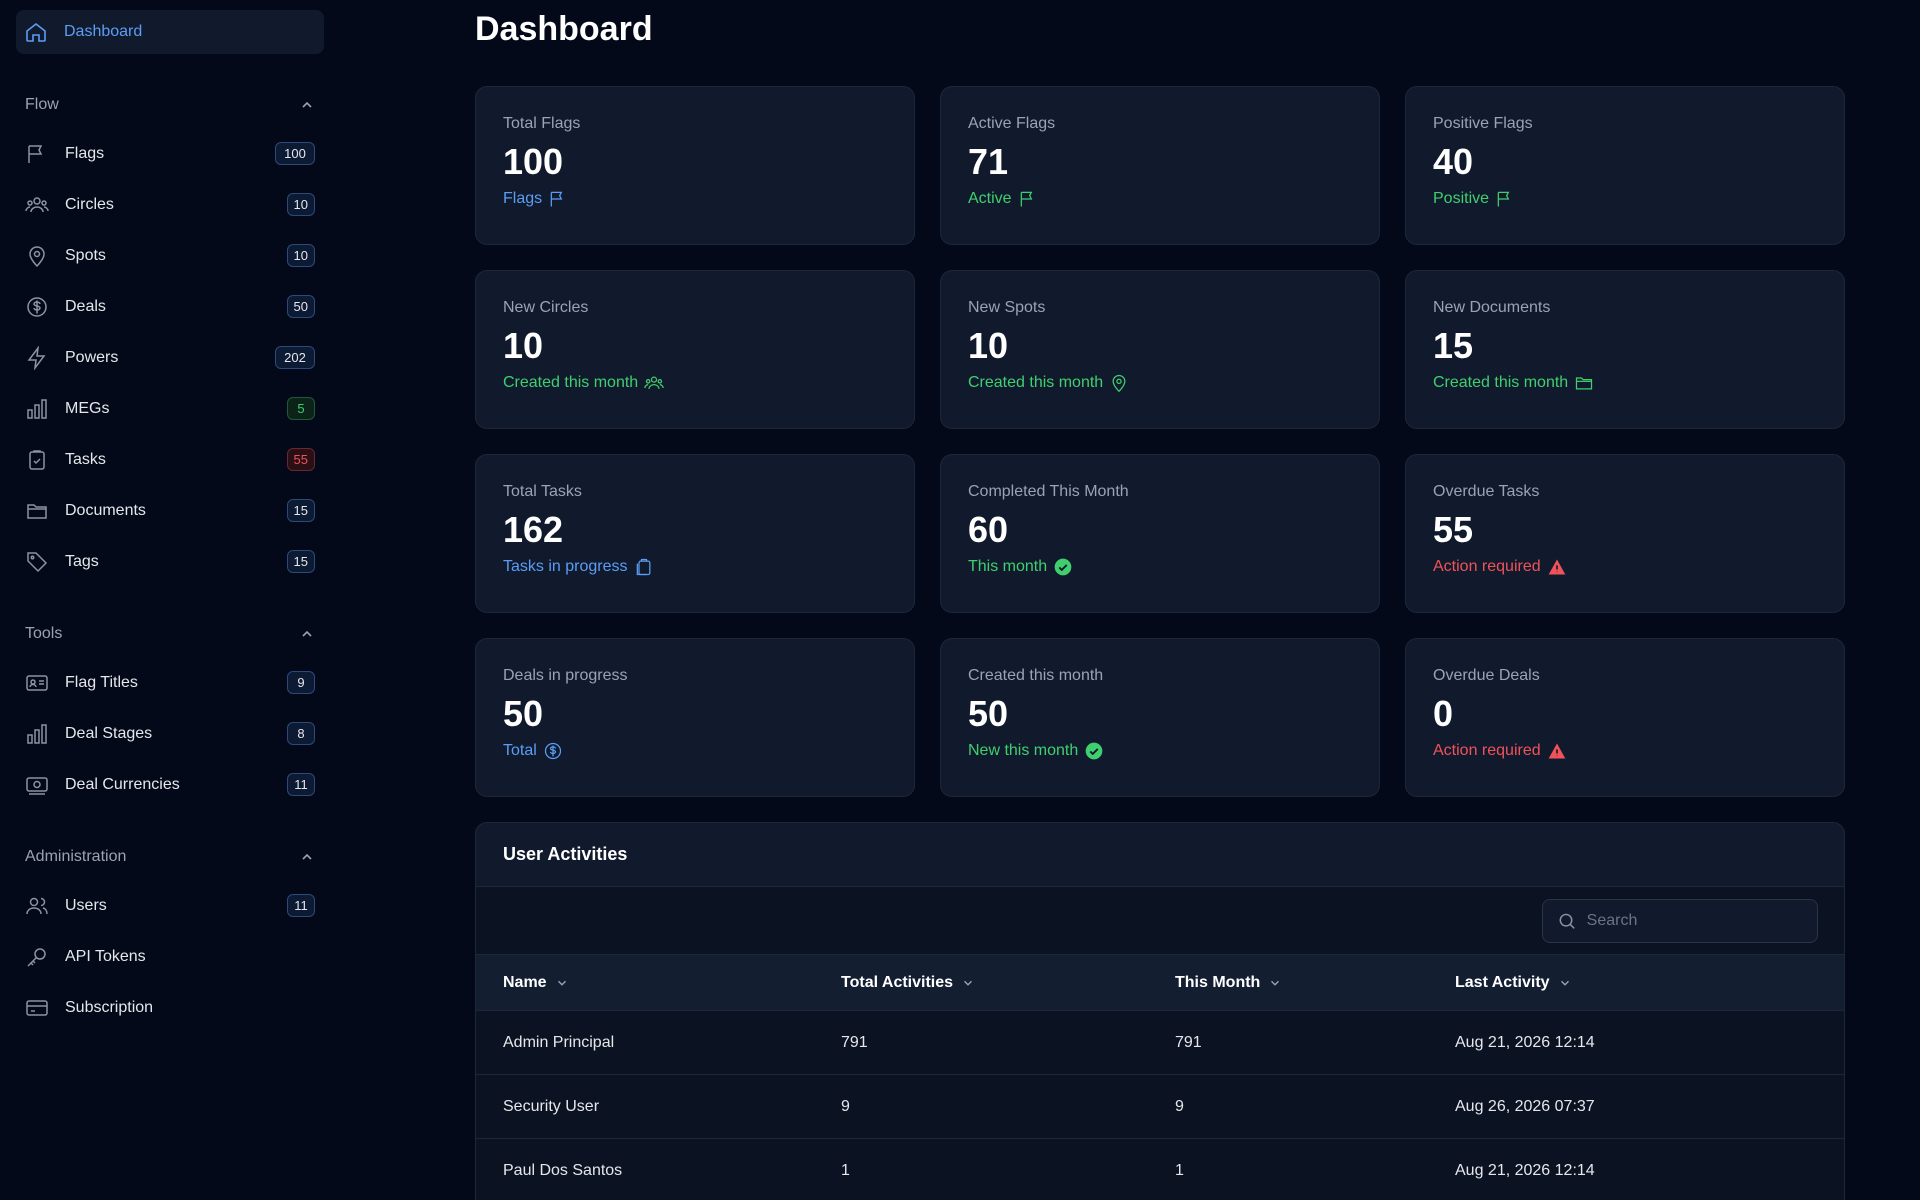  Describe the element at coordinates (1160, 1106) in the screenshot. I see `table-row: Security User 9 9 Aug 26, 2026 07:37` at that location.